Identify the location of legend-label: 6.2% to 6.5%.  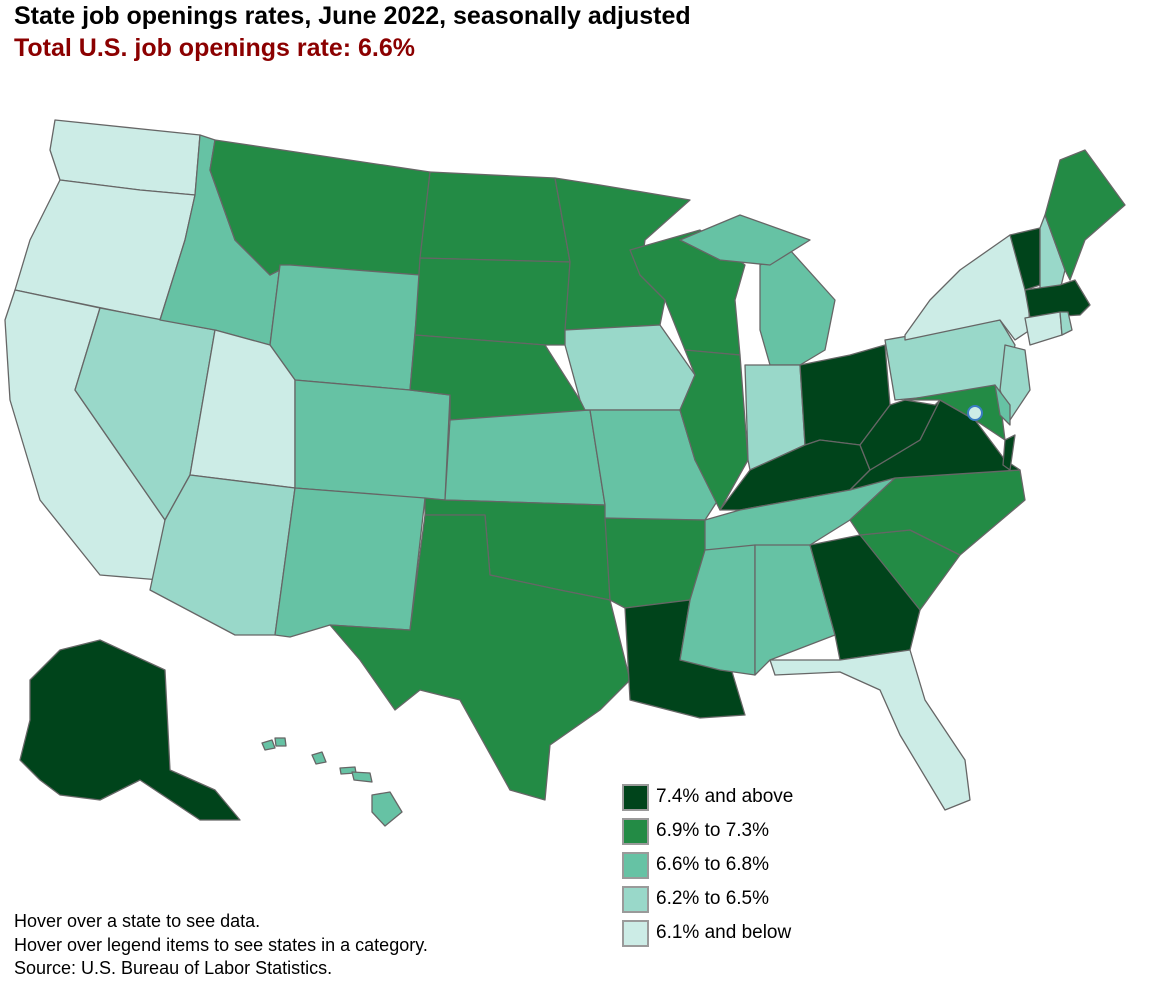
(713, 898).